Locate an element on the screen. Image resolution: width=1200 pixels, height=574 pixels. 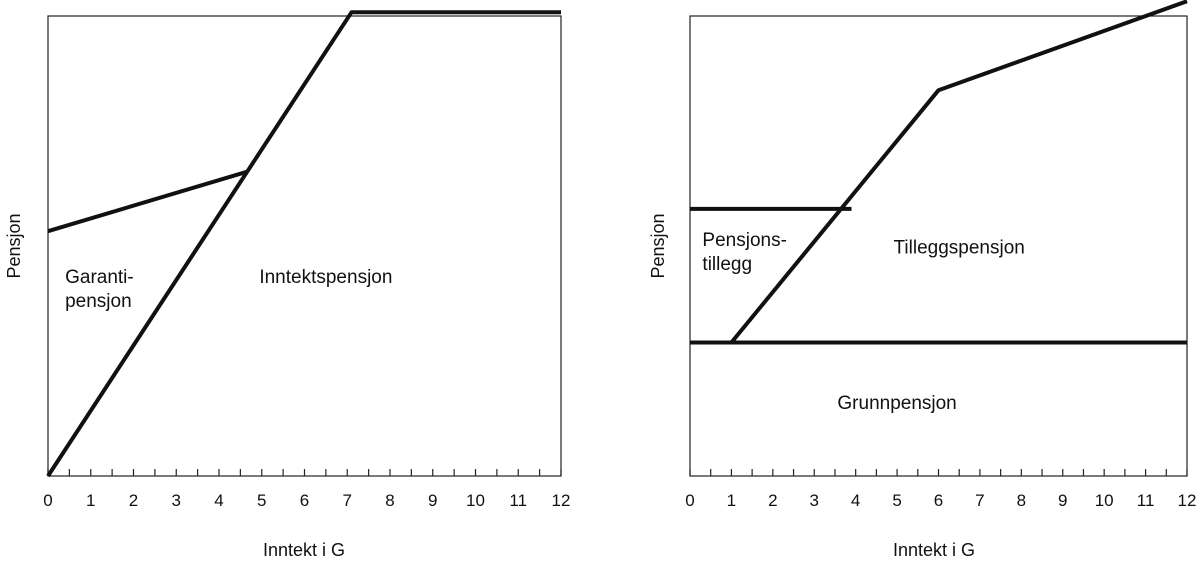
area-label: Grunnpensjon is located at coordinates (896, 403).